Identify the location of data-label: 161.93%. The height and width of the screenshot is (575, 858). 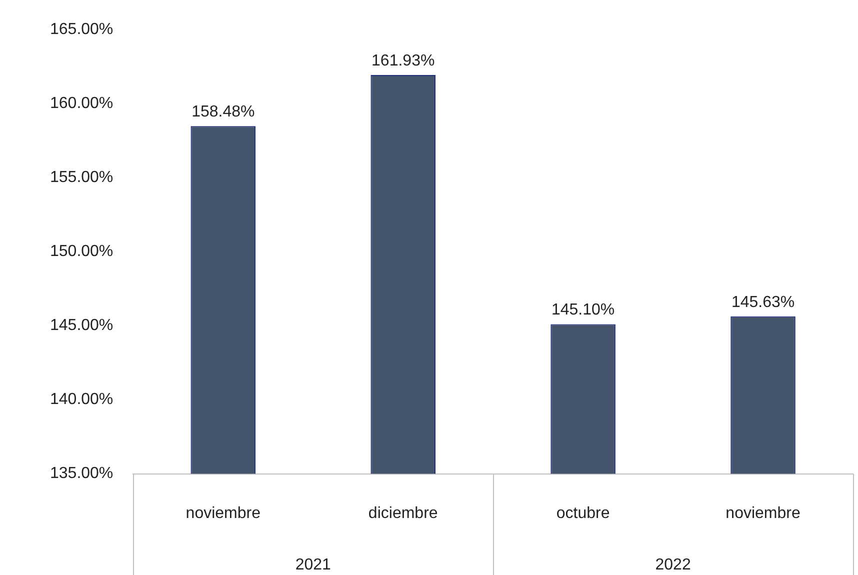
(403, 61).